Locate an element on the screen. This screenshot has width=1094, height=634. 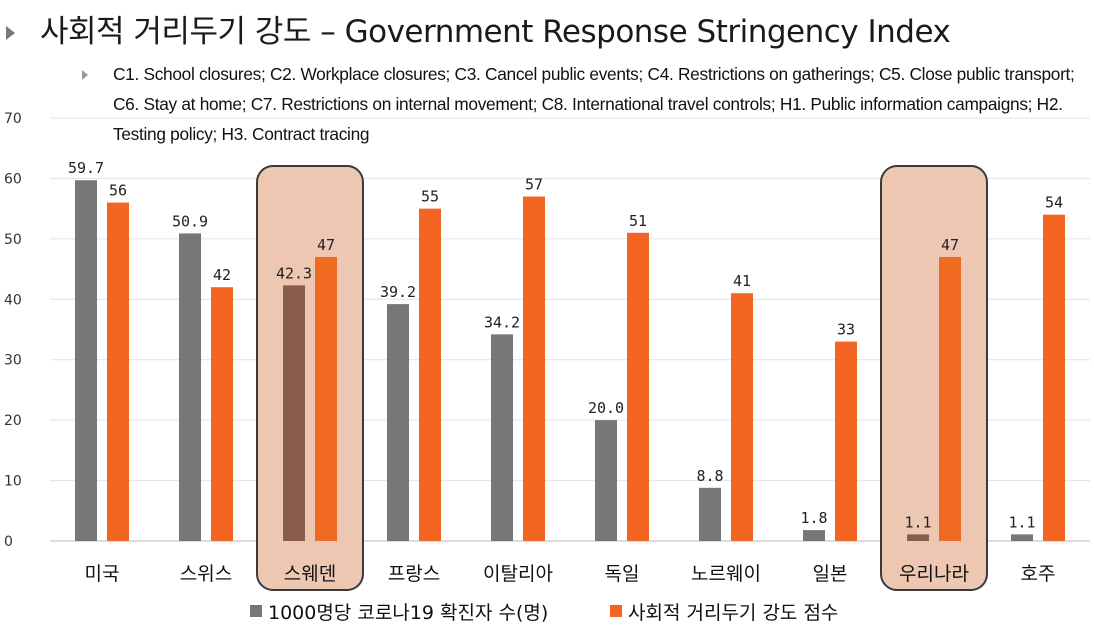
category-label: 스위스 is located at coordinates (206, 574).